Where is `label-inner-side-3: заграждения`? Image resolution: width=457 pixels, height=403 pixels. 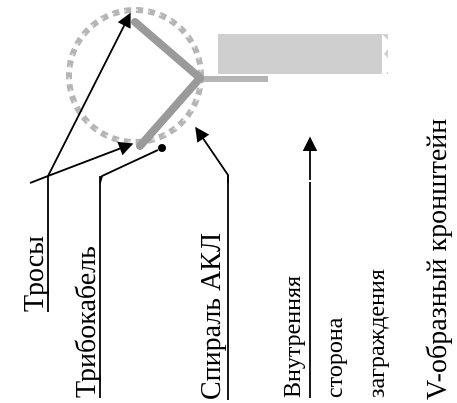
label-inner-side-3: заграждения is located at coordinates (377, 333).